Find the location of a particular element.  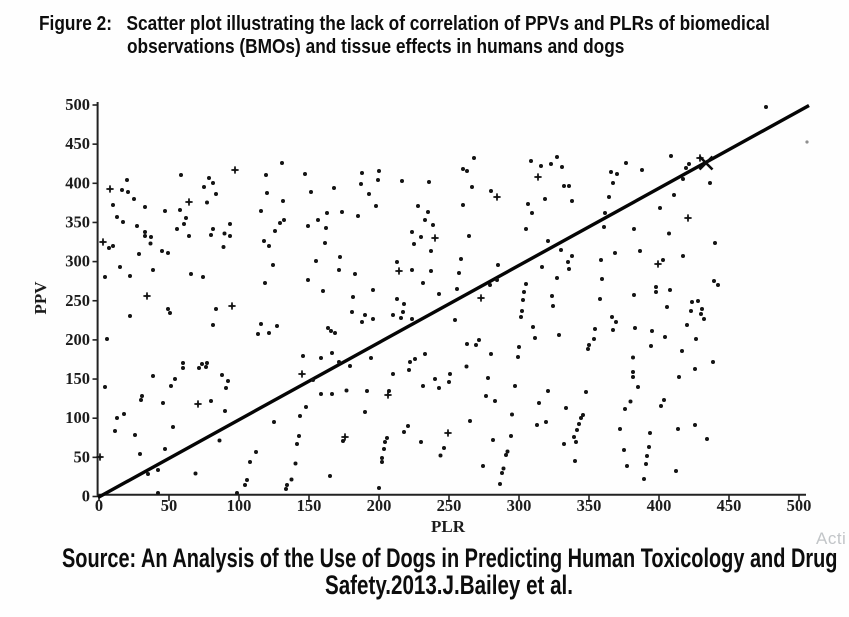

svg-text: PLR is located at coordinates (448, 526).